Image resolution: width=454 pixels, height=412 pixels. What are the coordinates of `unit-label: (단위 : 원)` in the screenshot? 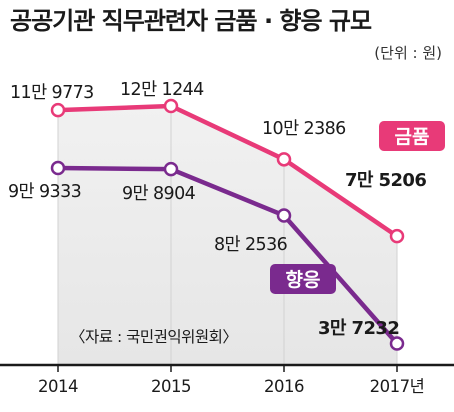 It's located at (408, 53).